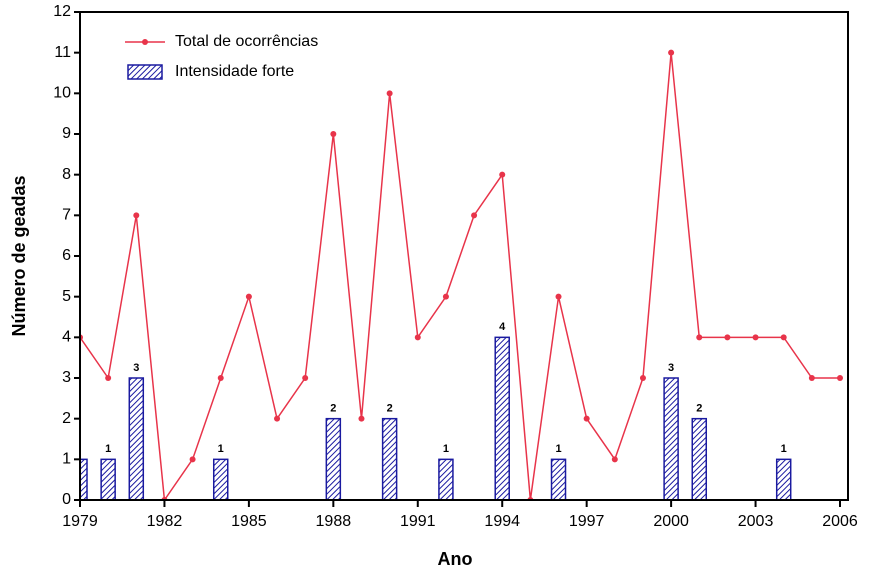  Describe the element at coordinates (334, 521) in the screenshot. I see `x-tick-label: 1988` at that location.